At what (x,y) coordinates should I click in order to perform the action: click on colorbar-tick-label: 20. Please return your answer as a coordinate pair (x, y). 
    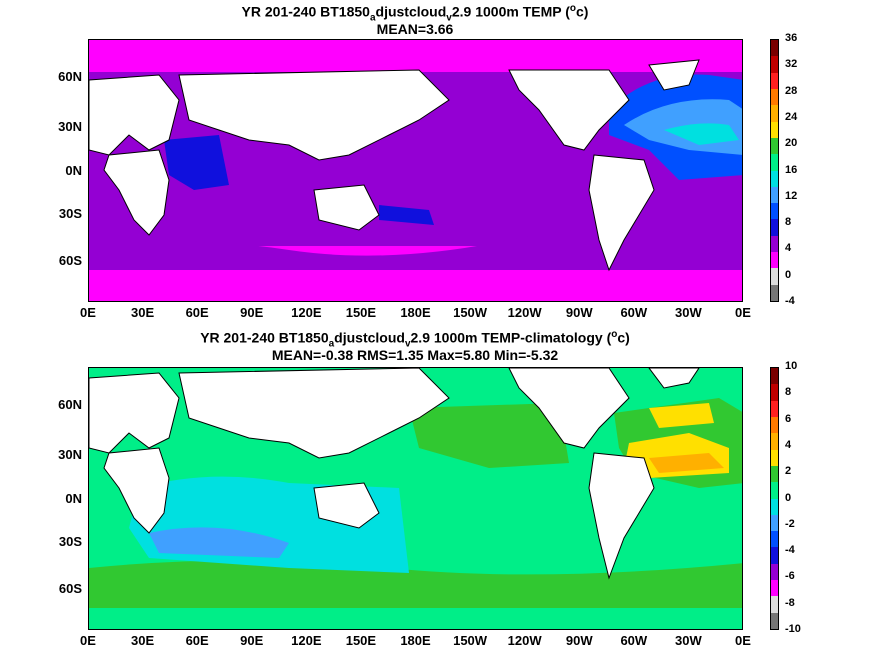
    Looking at the image, I should click on (791, 143).